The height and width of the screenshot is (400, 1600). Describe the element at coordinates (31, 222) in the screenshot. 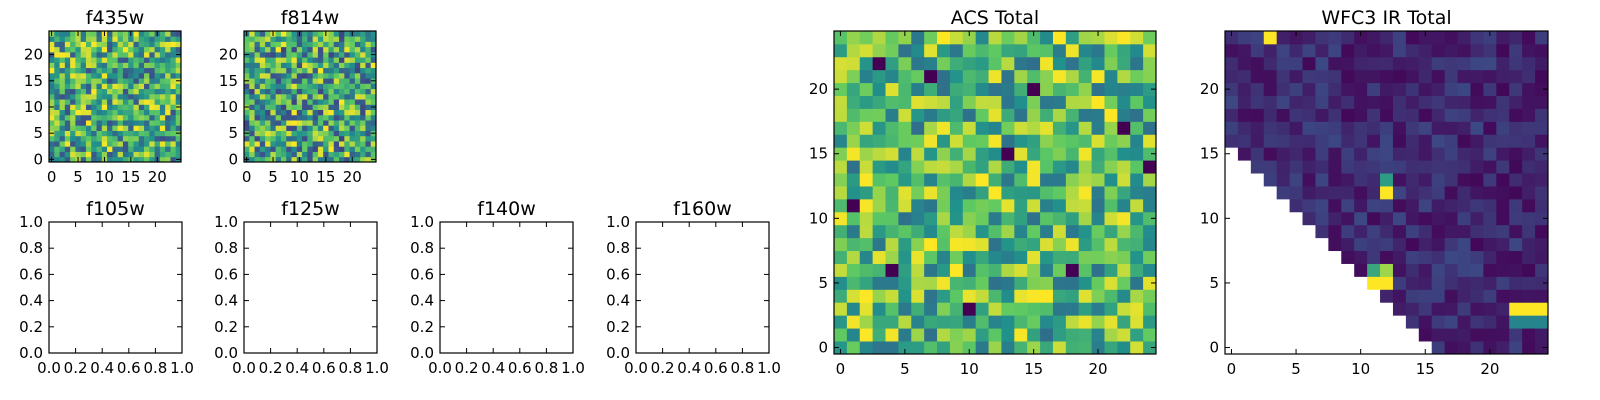

I see `y-tick-label: 1.0` at that location.